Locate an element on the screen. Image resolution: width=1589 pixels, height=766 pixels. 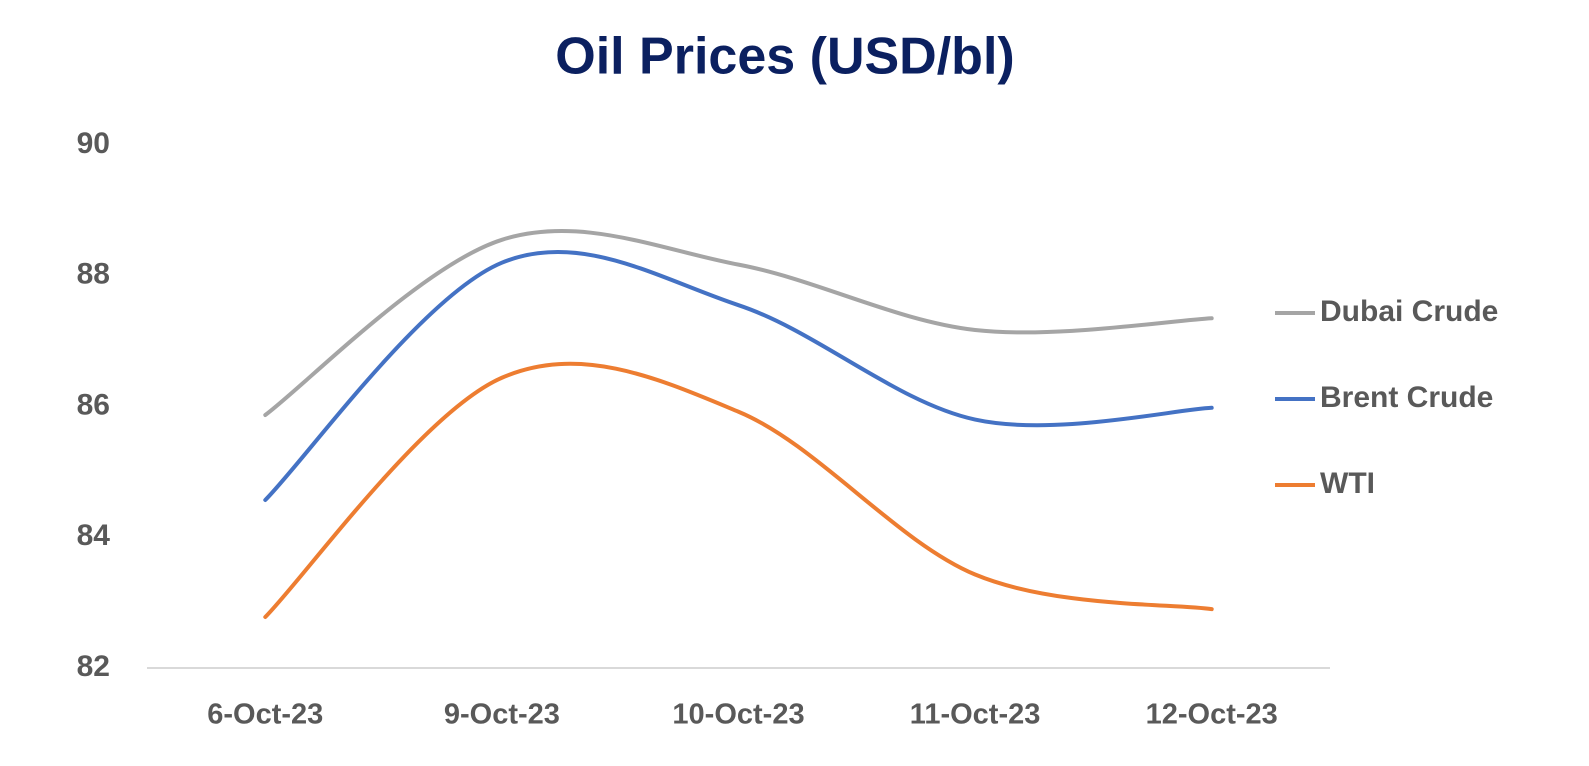
x-tick-label: 12-Oct-23 is located at coordinates (1212, 715).